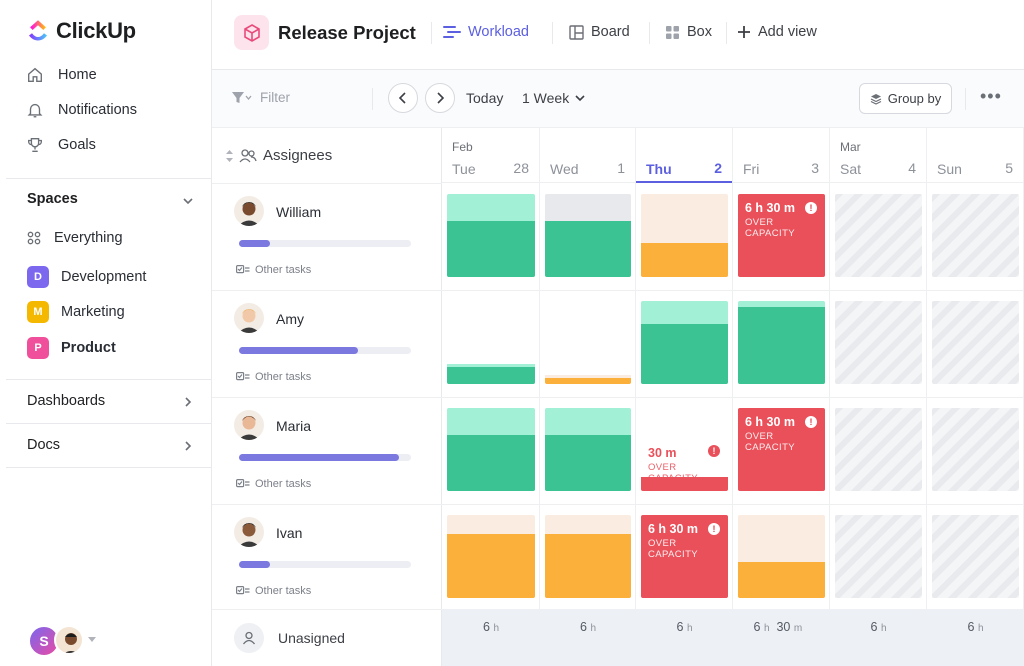  What do you see at coordinates (327, 236) in the screenshot?
I see `assignee-row: William Other tasks` at bounding box center [327, 236].